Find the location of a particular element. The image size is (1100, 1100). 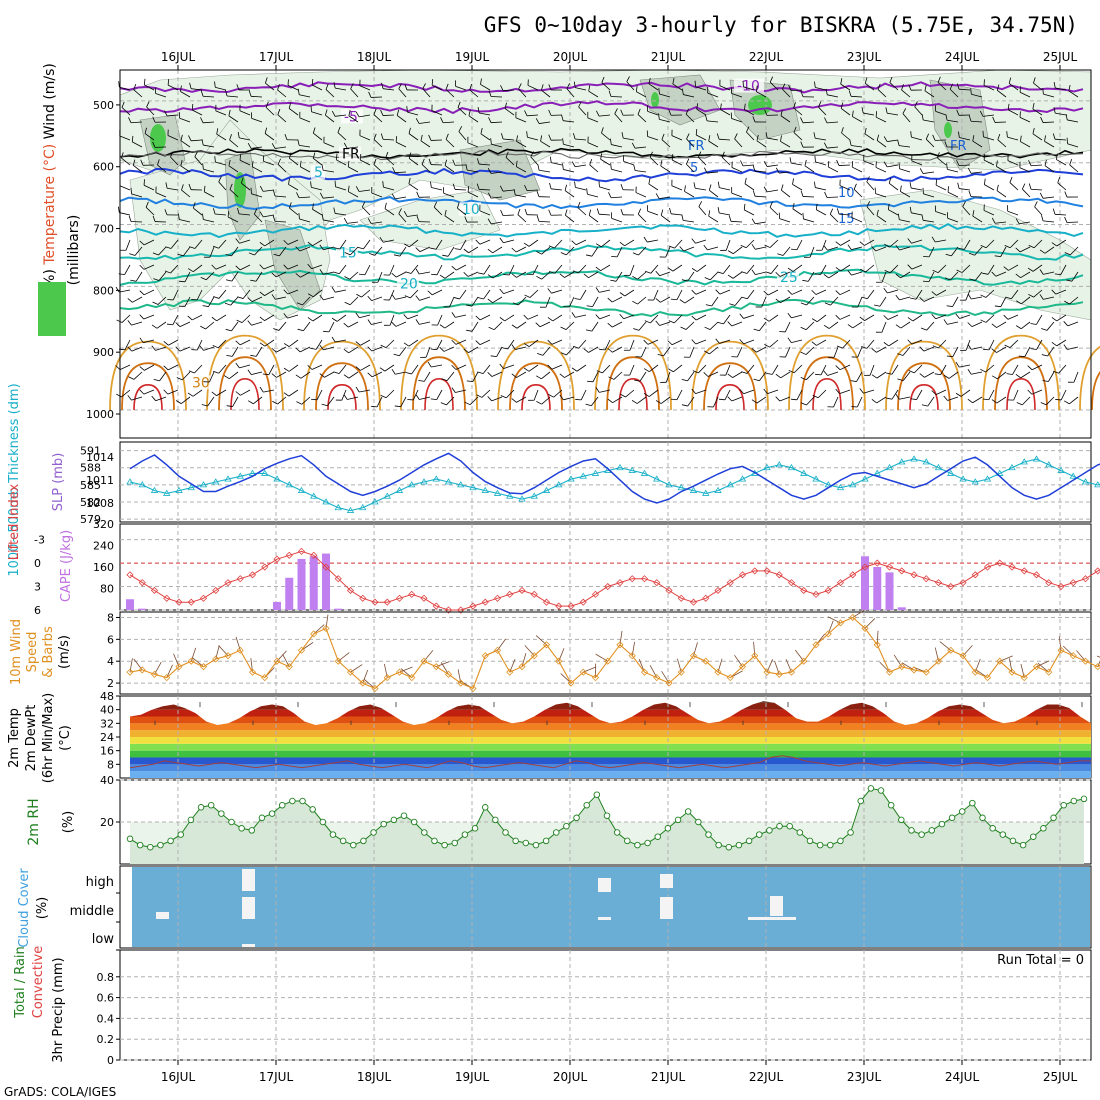

temperature-contour is located at coordinates (601, 203).